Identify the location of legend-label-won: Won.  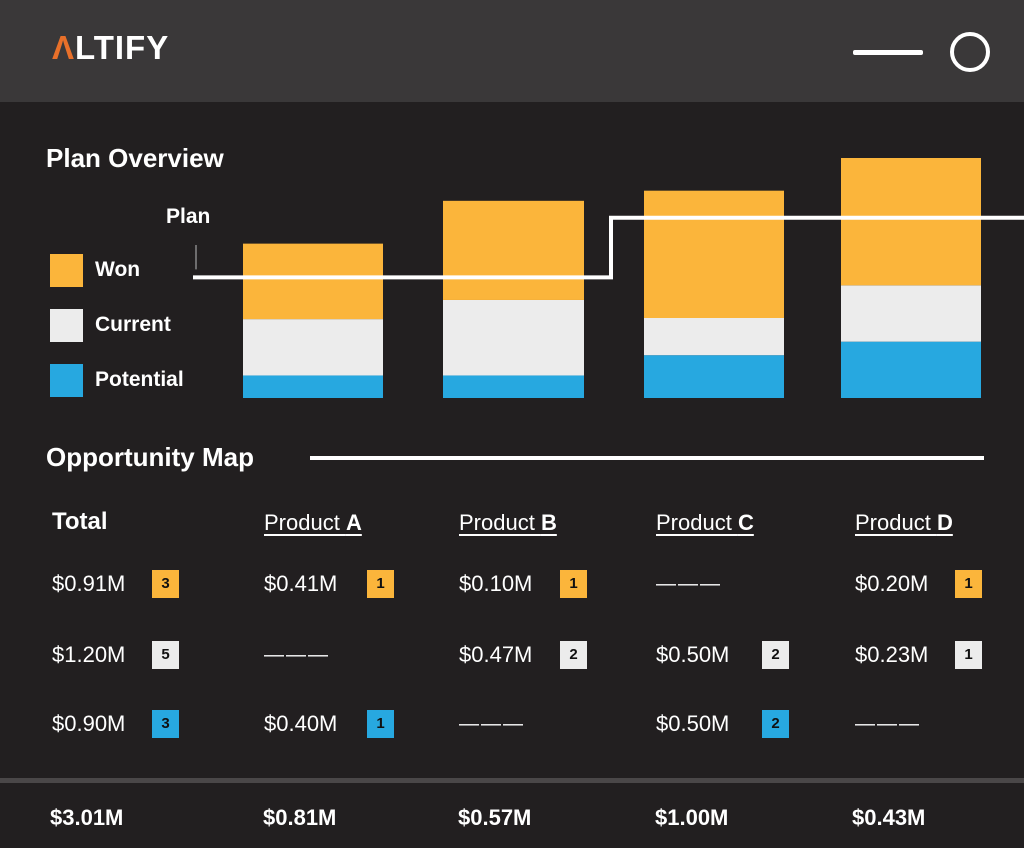
(118, 269).